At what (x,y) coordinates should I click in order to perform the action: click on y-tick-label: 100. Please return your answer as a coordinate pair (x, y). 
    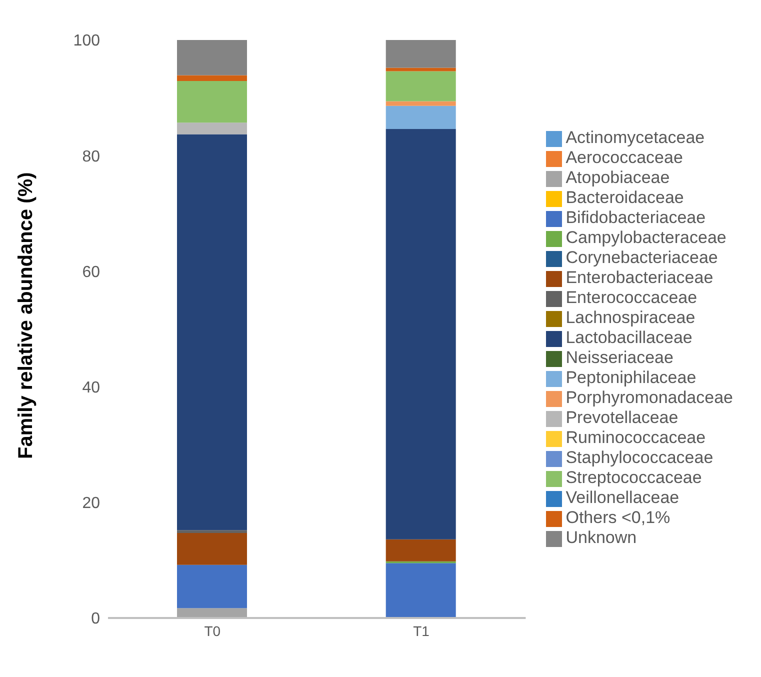
    Looking at the image, I should click on (86, 41).